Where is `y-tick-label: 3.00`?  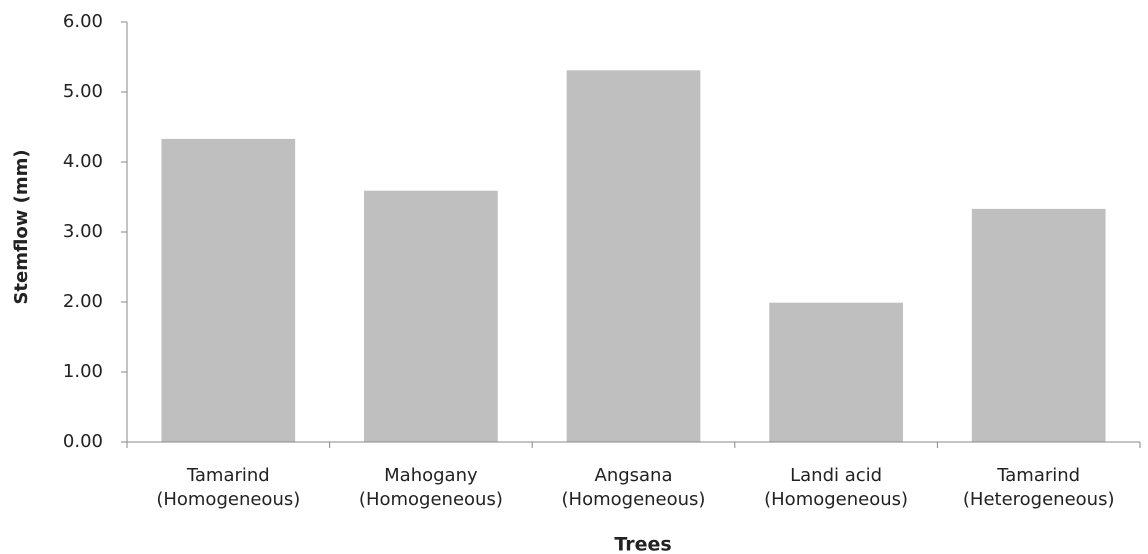
y-tick-label: 3.00 is located at coordinates (83, 231).